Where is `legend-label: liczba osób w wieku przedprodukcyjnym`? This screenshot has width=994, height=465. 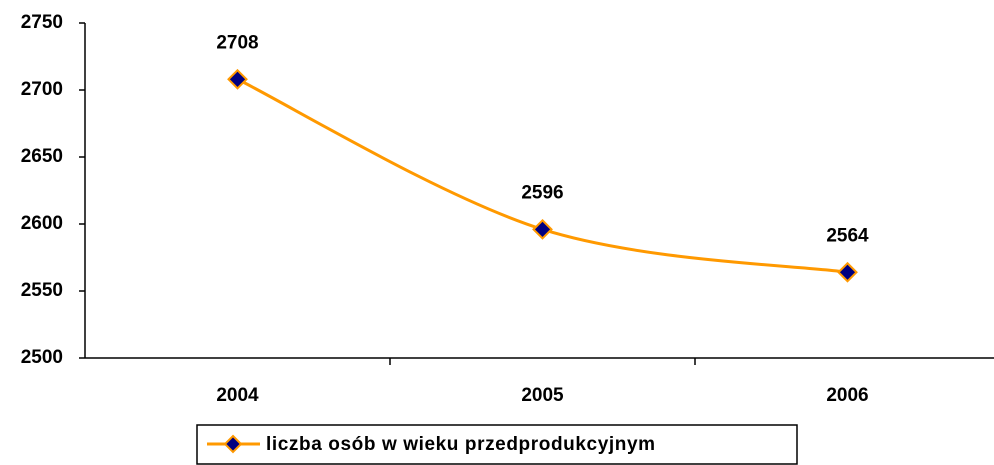 legend-label: liczba osób w wieku przedprodukcyjnym is located at coordinates (461, 444).